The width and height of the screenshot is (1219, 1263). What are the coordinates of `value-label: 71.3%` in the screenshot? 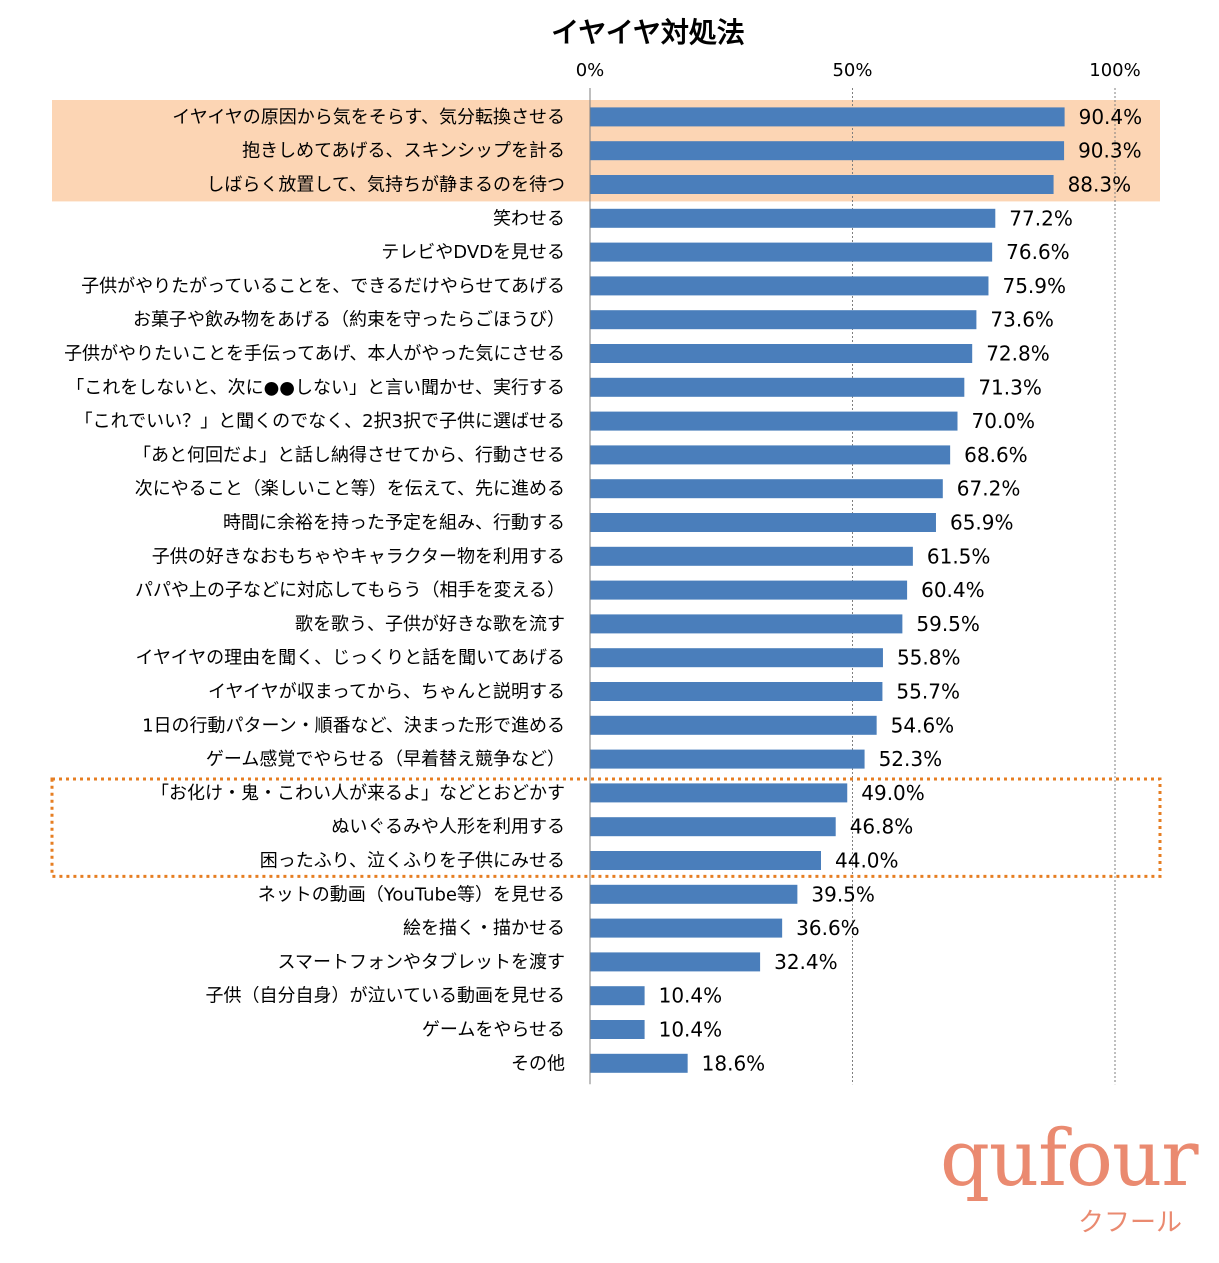 It's located at (1010, 387).